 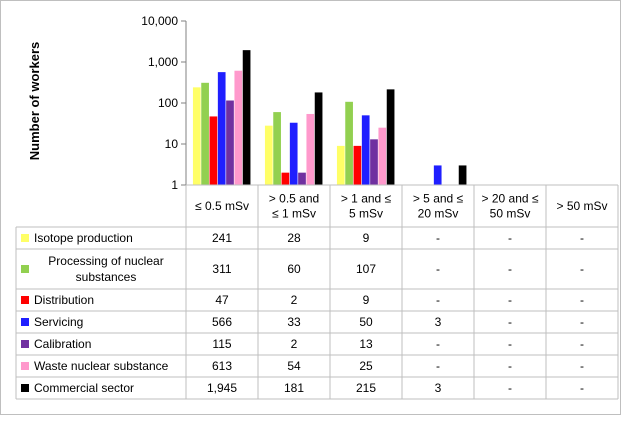 What do you see at coordinates (294, 214) in the screenshot?
I see `category-label: ≤ 1 mSv` at bounding box center [294, 214].